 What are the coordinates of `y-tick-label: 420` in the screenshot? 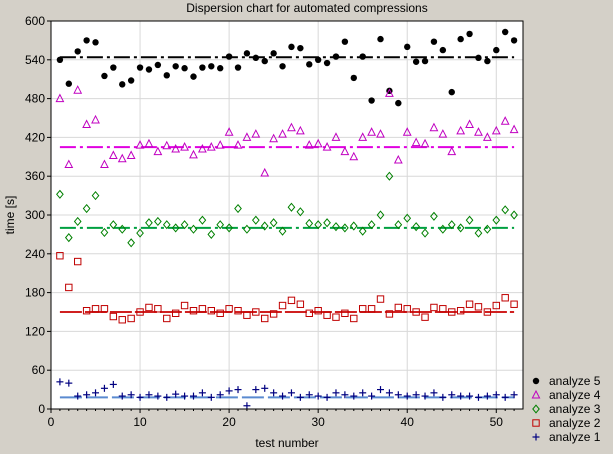 It's located at (35, 137).